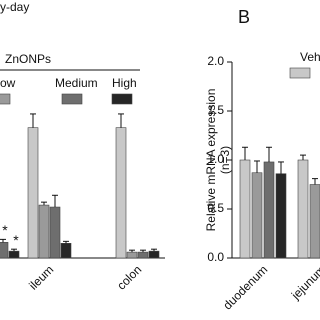 The height and width of the screenshot is (320, 320). Describe the element at coordinates (76, 83) in the screenshot. I see `legend-label: Medium` at that location.